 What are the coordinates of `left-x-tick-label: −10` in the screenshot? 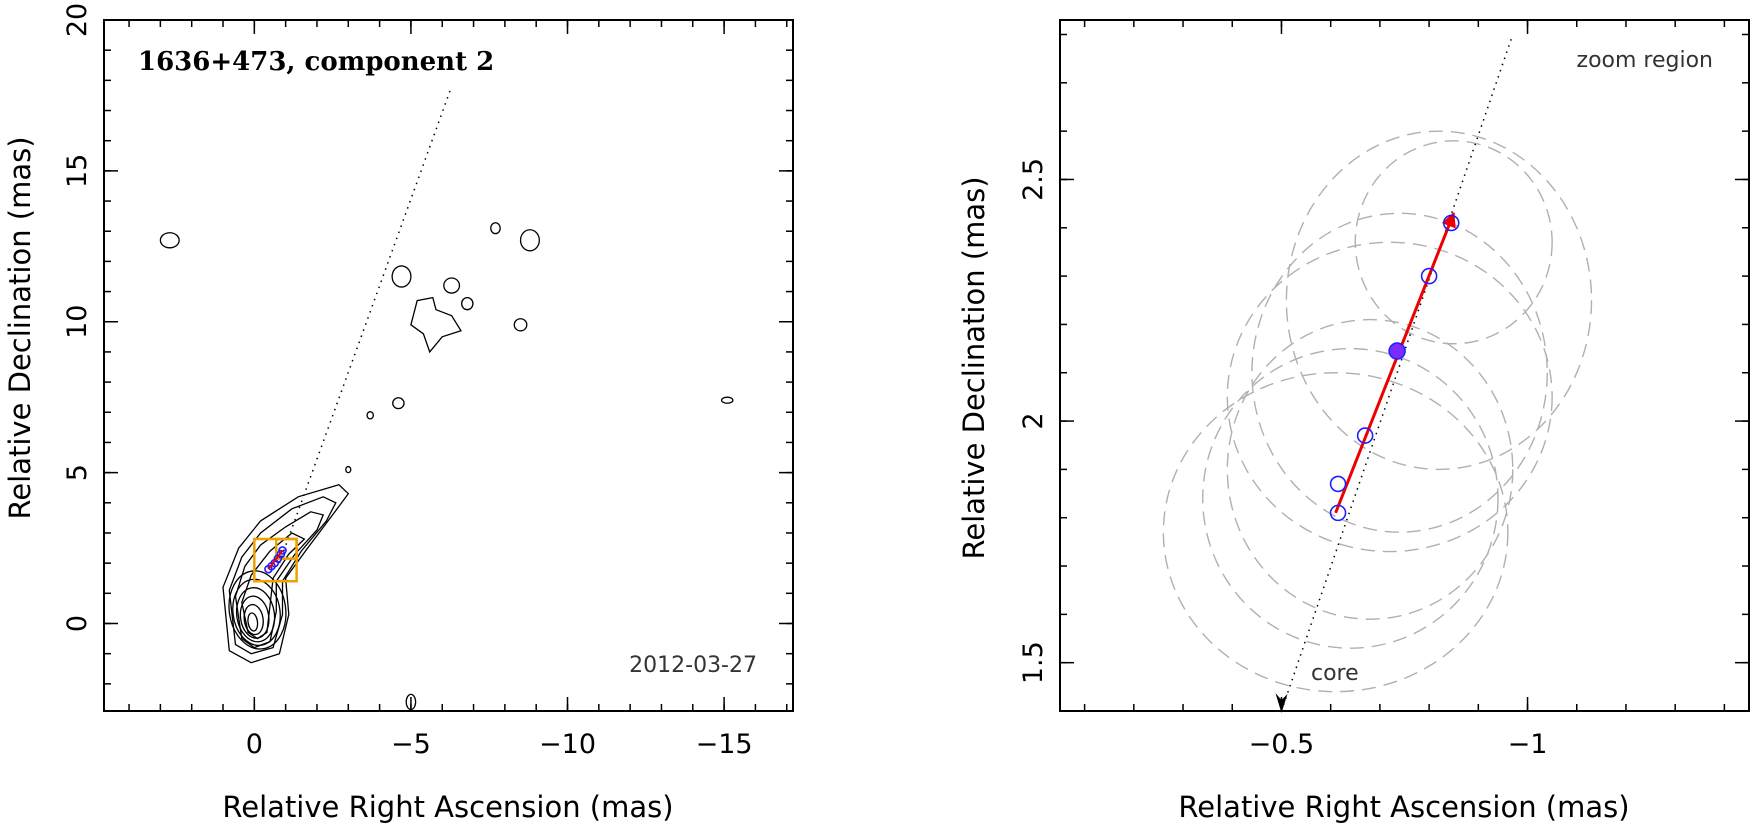 It's located at (567, 744).